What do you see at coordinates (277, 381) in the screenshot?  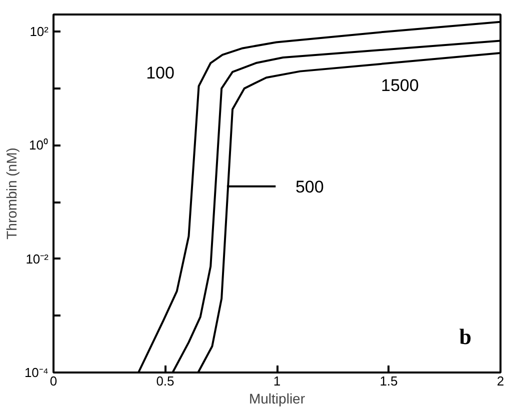 I see `x-tick-label: 1` at bounding box center [277, 381].